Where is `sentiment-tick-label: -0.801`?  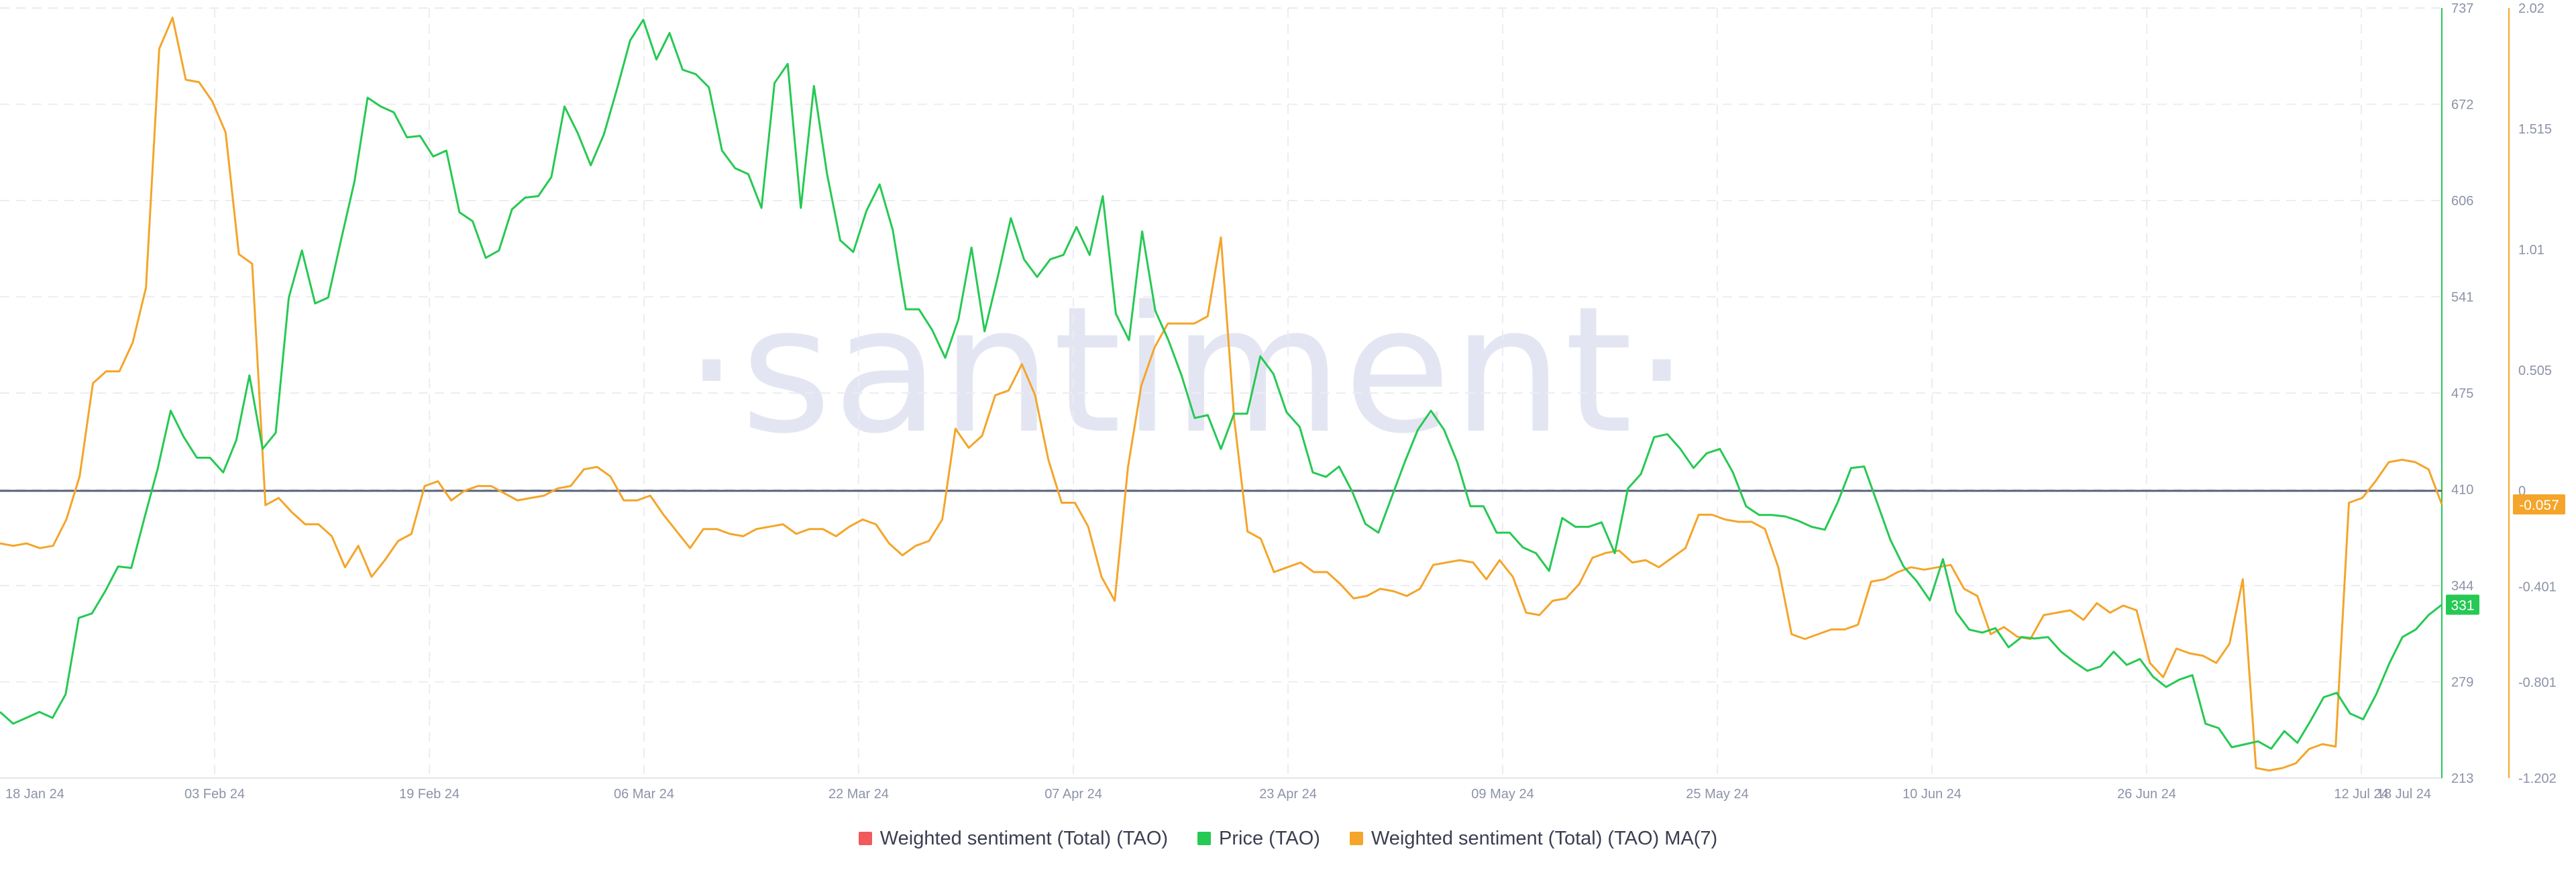
sentiment-tick-label: -0.801 is located at coordinates (2537, 682).